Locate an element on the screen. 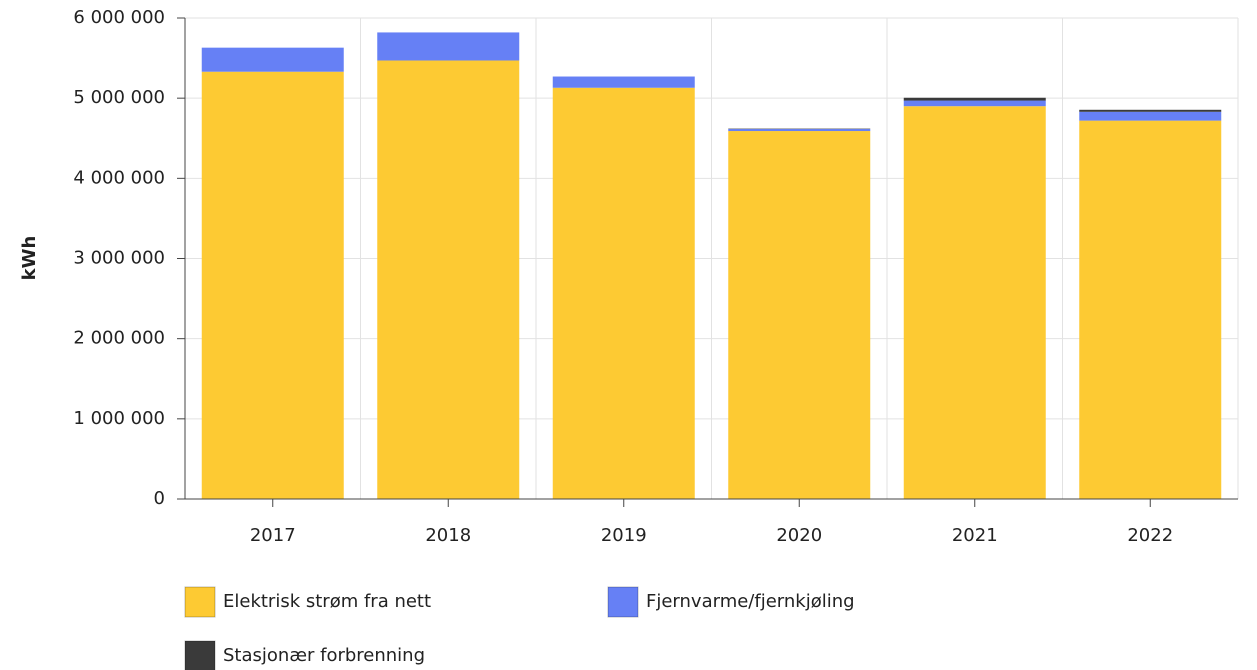 The height and width of the screenshot is (670, 1257). legend-label: Elektrisk strøm fra nett is located at coordinates (327, 601).